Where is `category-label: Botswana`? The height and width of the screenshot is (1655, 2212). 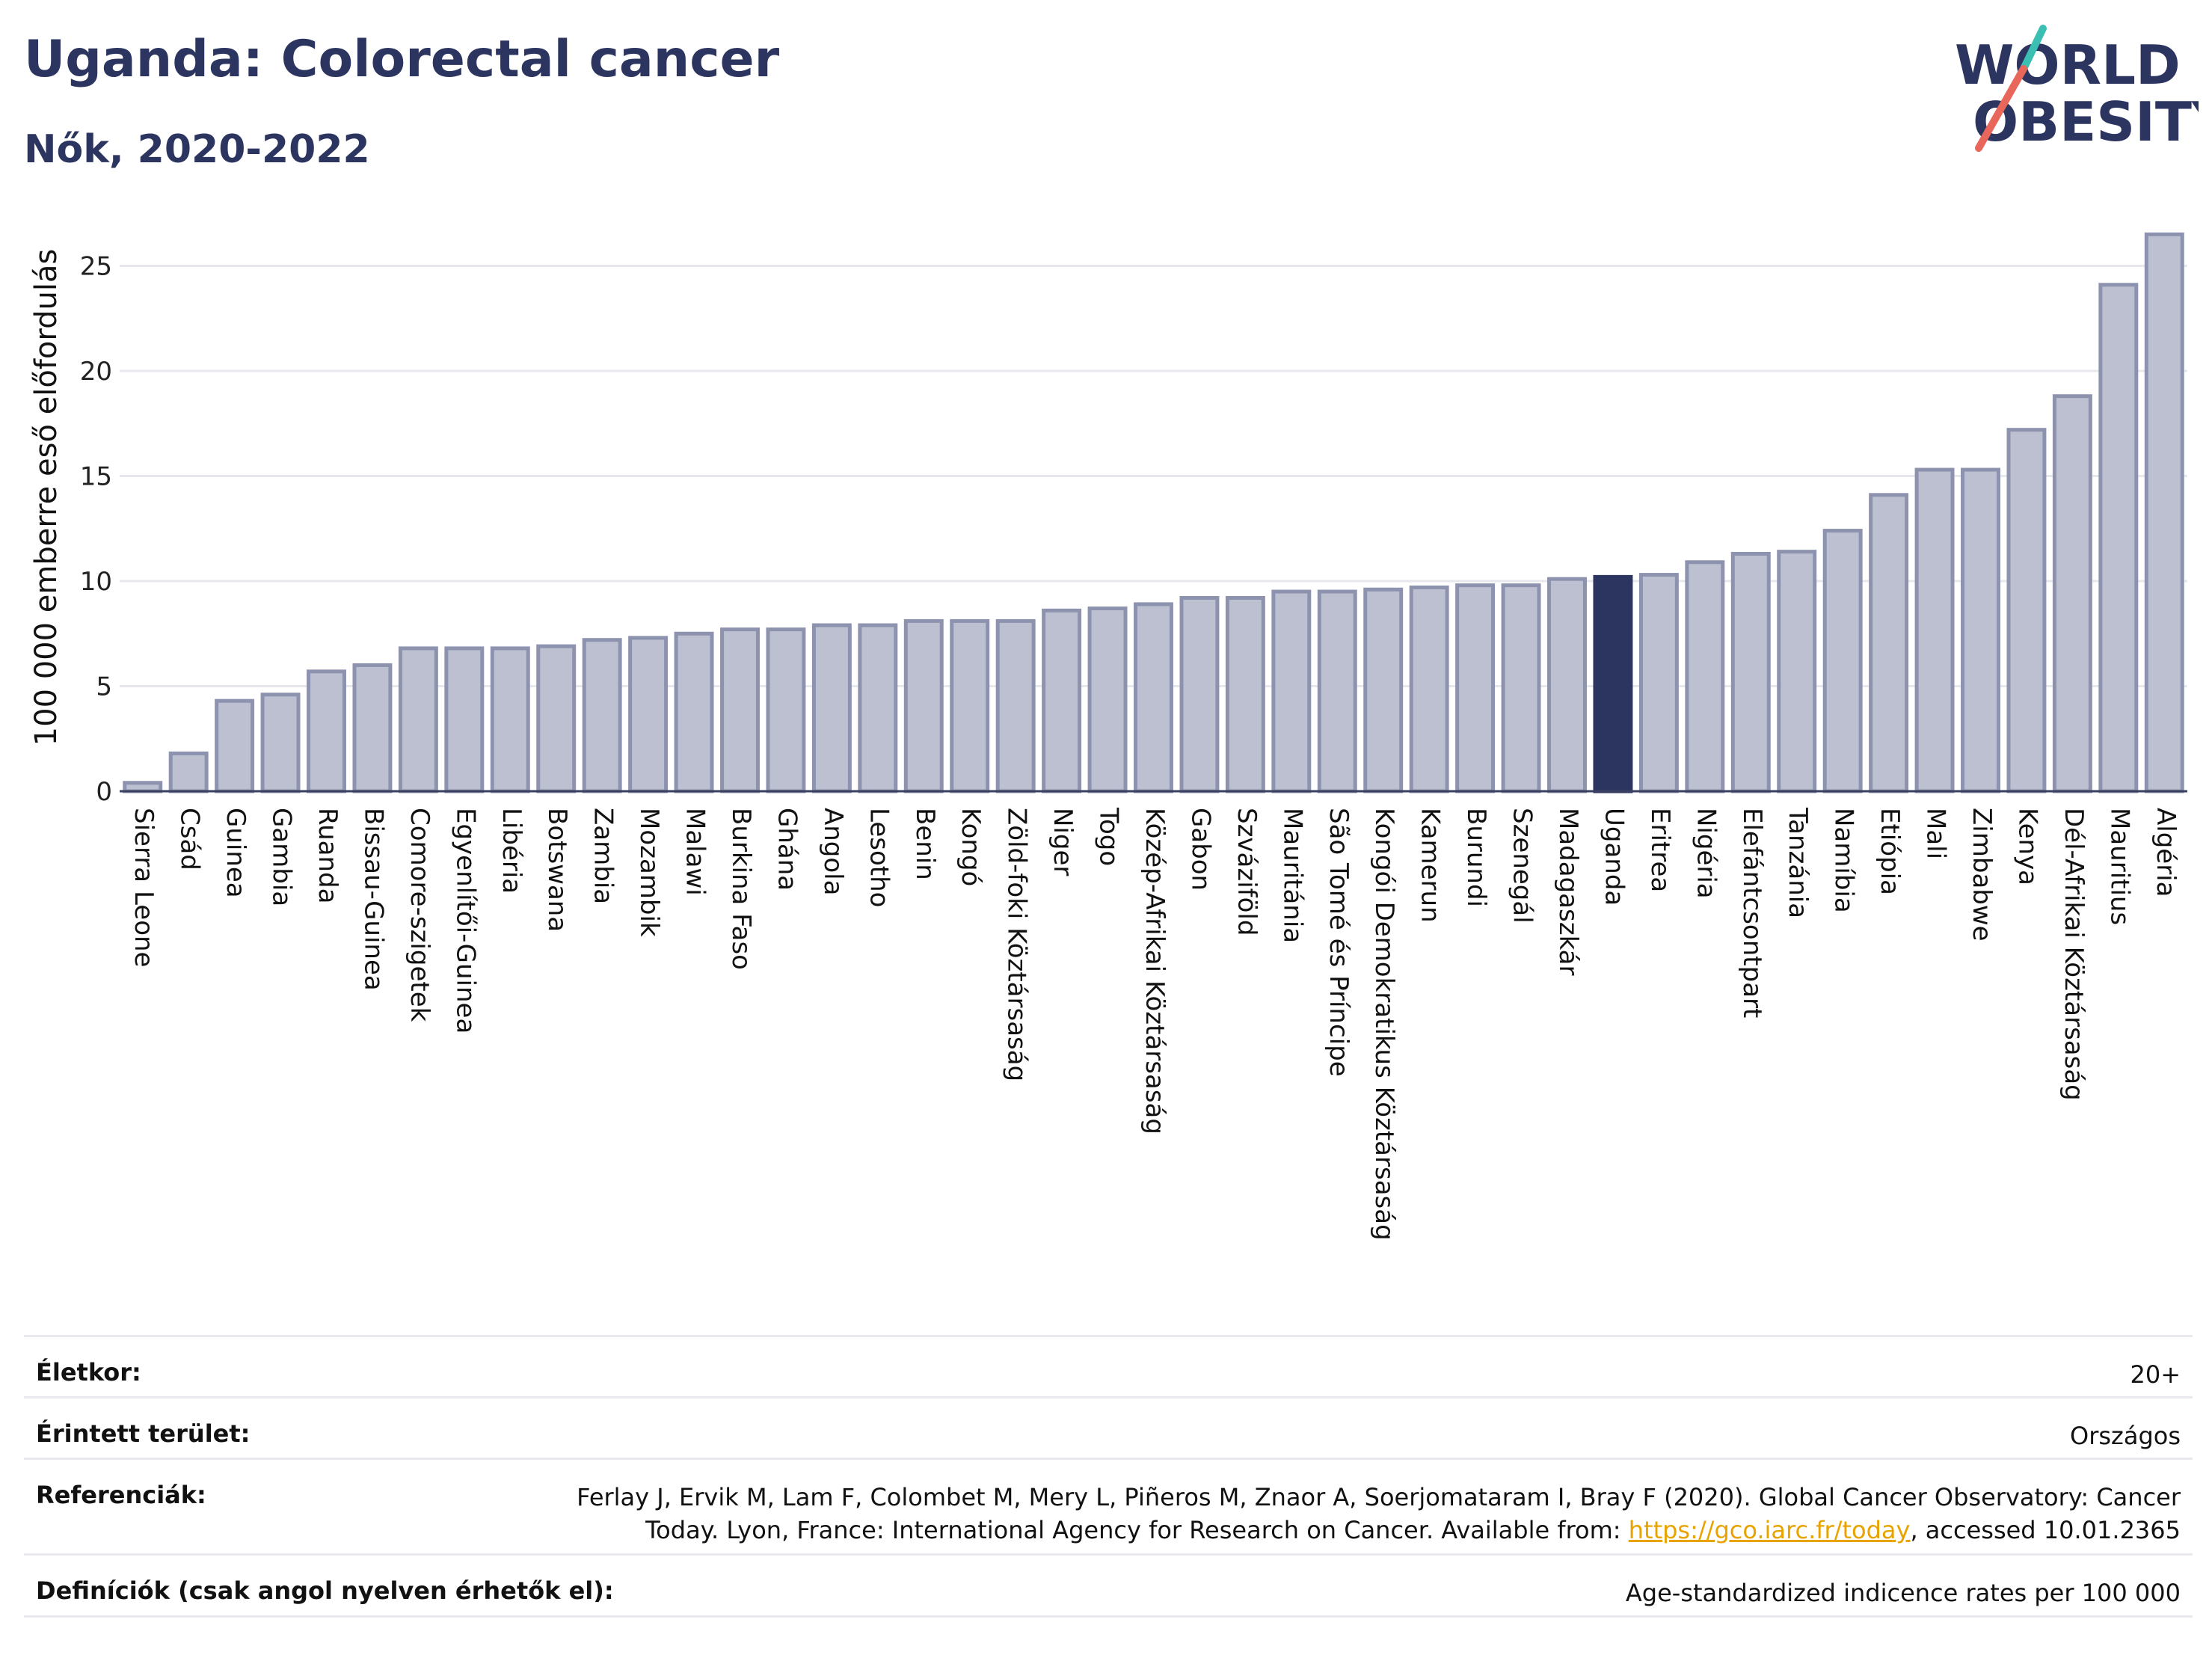 category-label: Botswana is located at coordinates (557, 870).